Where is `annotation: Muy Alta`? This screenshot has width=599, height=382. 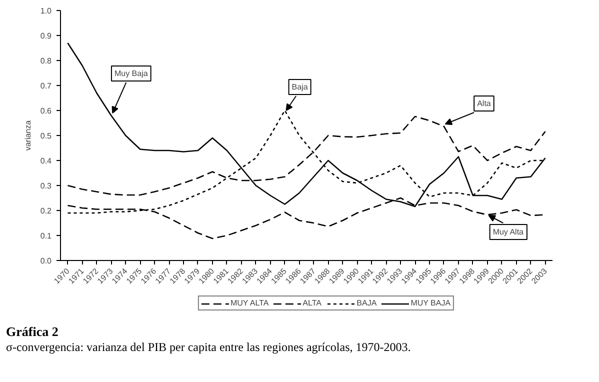 annotation: Muy Alta is located at coordinates (508, 232).